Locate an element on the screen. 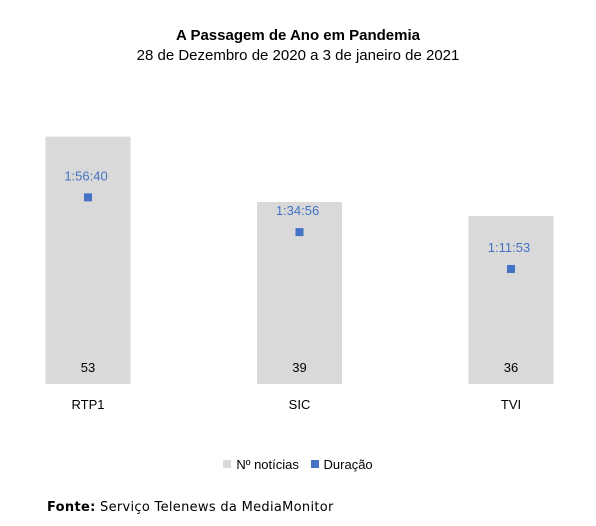  bar-rtp1 is located at coordinates (88, 260).